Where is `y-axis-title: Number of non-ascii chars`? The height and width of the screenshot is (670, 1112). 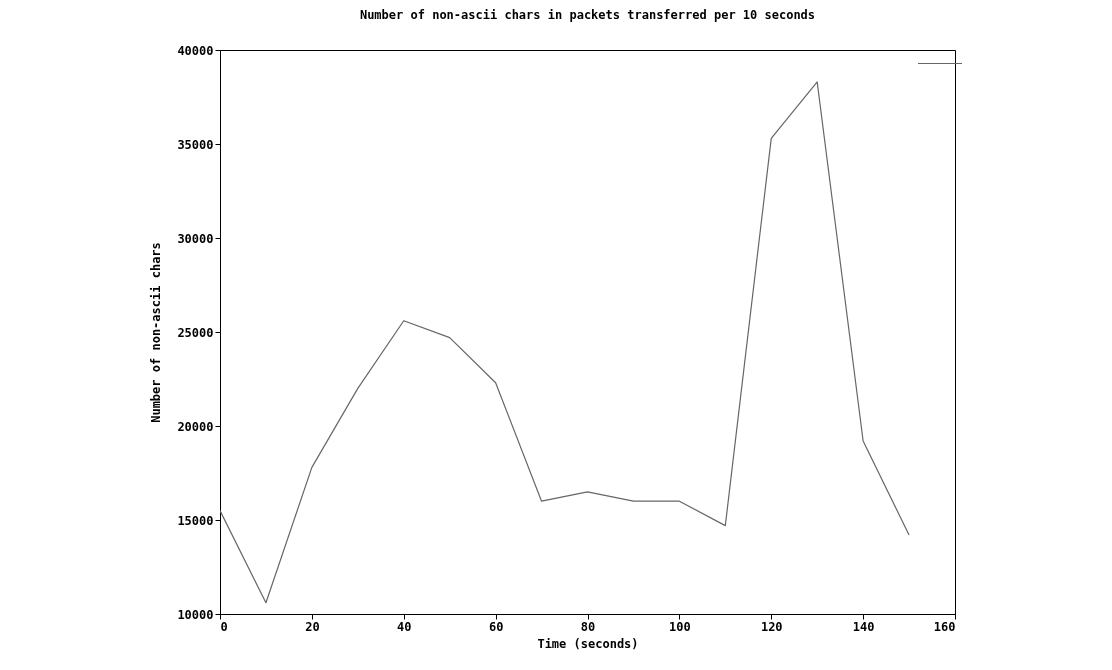 y-axis-title: Number of non-ascii chars is located at coordinates (156, 332).